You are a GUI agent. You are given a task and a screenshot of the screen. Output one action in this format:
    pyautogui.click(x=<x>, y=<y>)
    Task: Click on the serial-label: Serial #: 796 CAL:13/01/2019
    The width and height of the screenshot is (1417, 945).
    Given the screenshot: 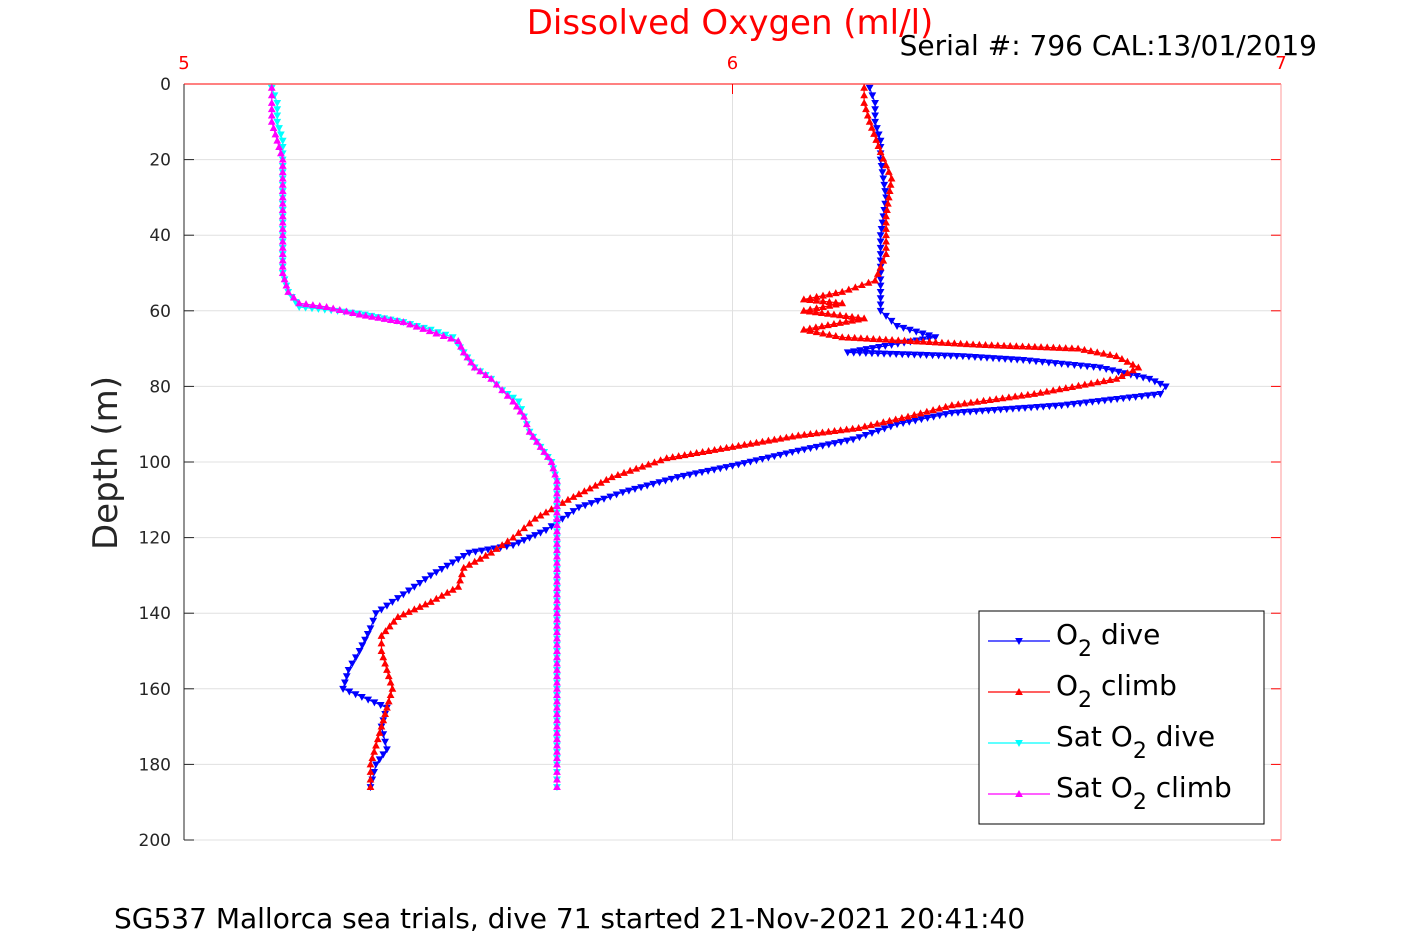 What is the action you would take?
    pyautogui.click(x=1108, y=45)
    